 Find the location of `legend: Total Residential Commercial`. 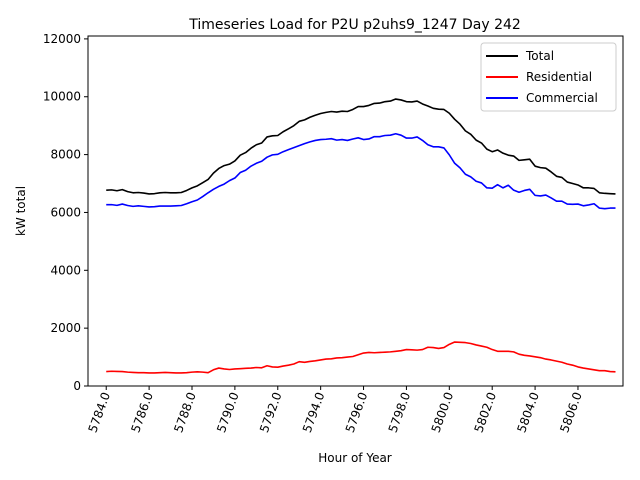

legend: Total Residential Commercial is located at coordinates (548, 77).